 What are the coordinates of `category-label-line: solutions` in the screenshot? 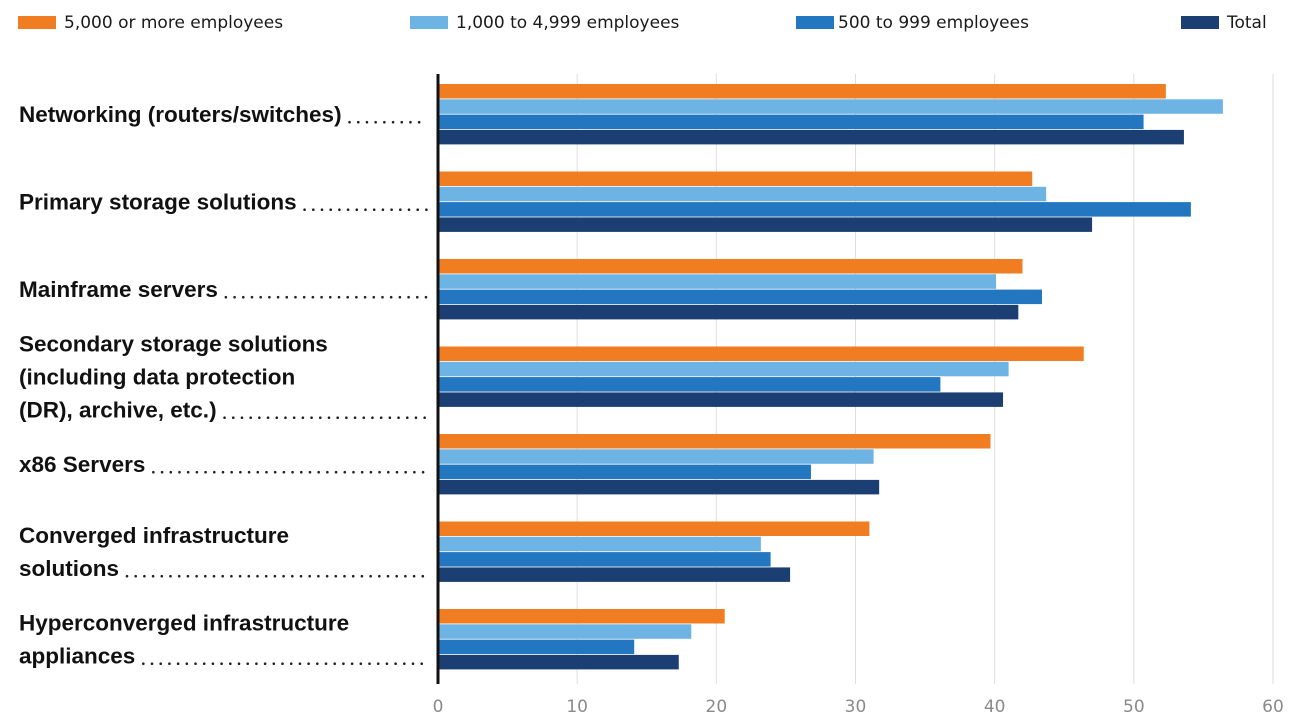 It's located at (69, 568).